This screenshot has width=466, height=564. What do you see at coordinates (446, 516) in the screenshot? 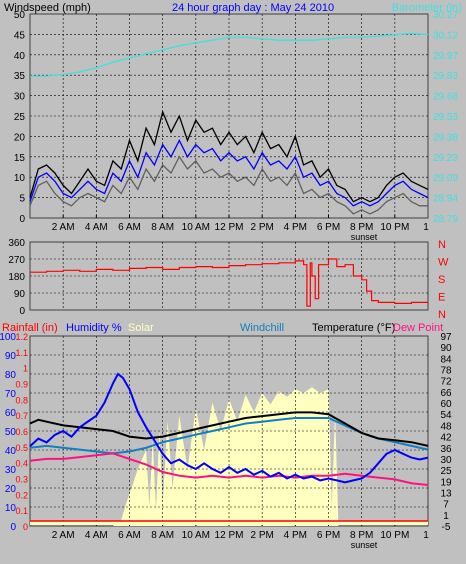
I see `temp-y-tick-1: 1` at bounding box center [446, 516].